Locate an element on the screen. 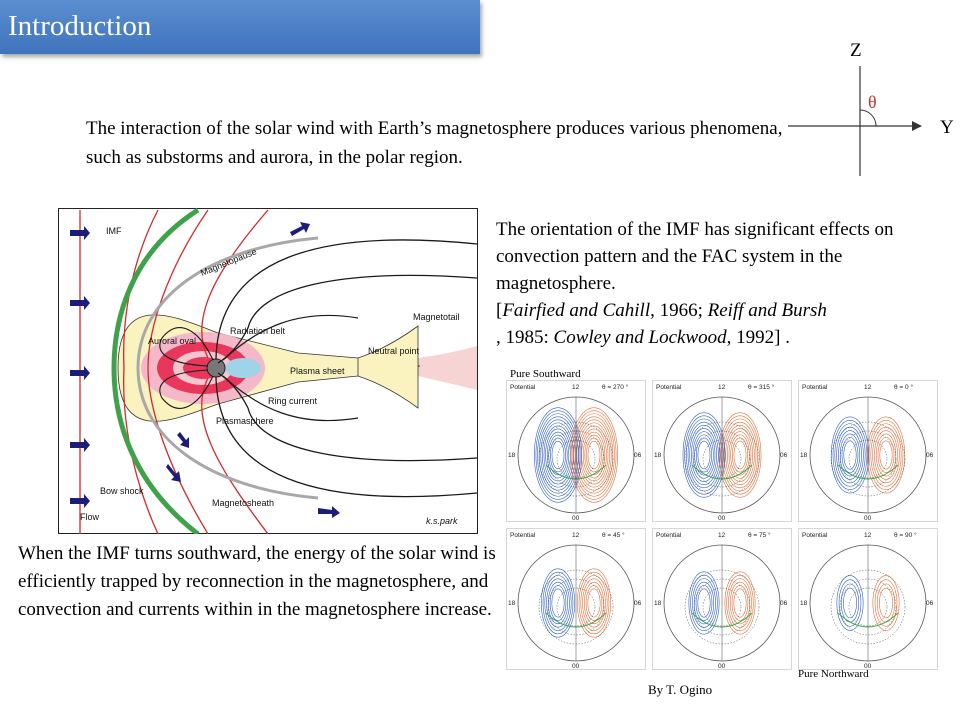 The height and width of the screenshot is (720, 960). neutral-point-region is located at coordinates (388, 367).